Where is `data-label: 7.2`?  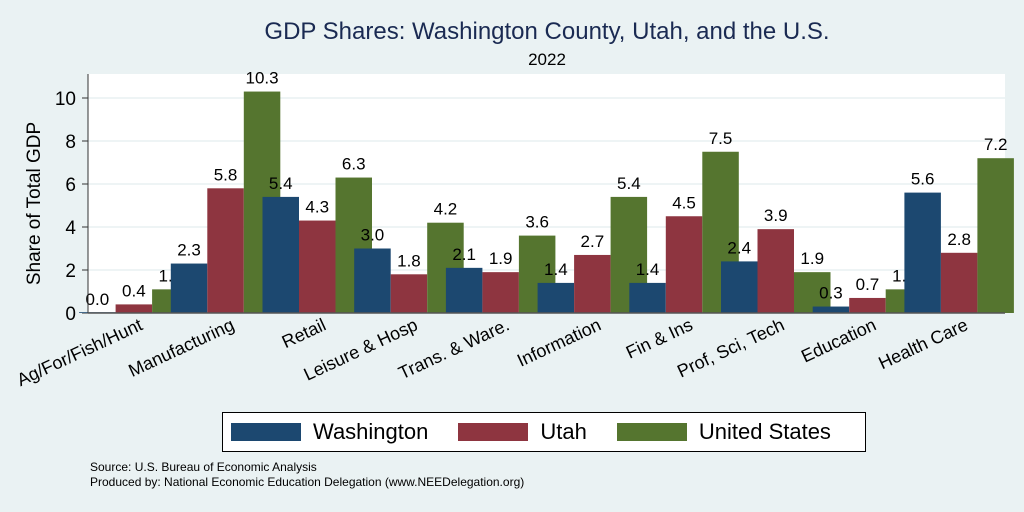 data-label: 7.2 is located at coordinates (996, 144).